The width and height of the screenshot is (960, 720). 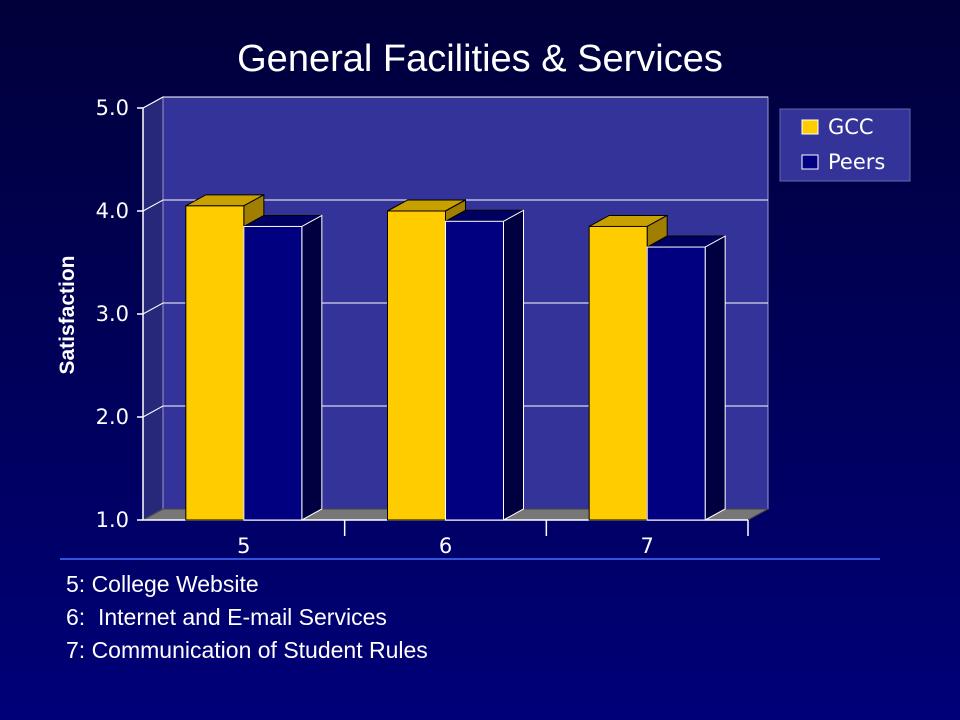 What do you see at coordinates (112, 417) in the screenshot?
I see `y-tick-label: 2.0` at bounding box center [112, 417].